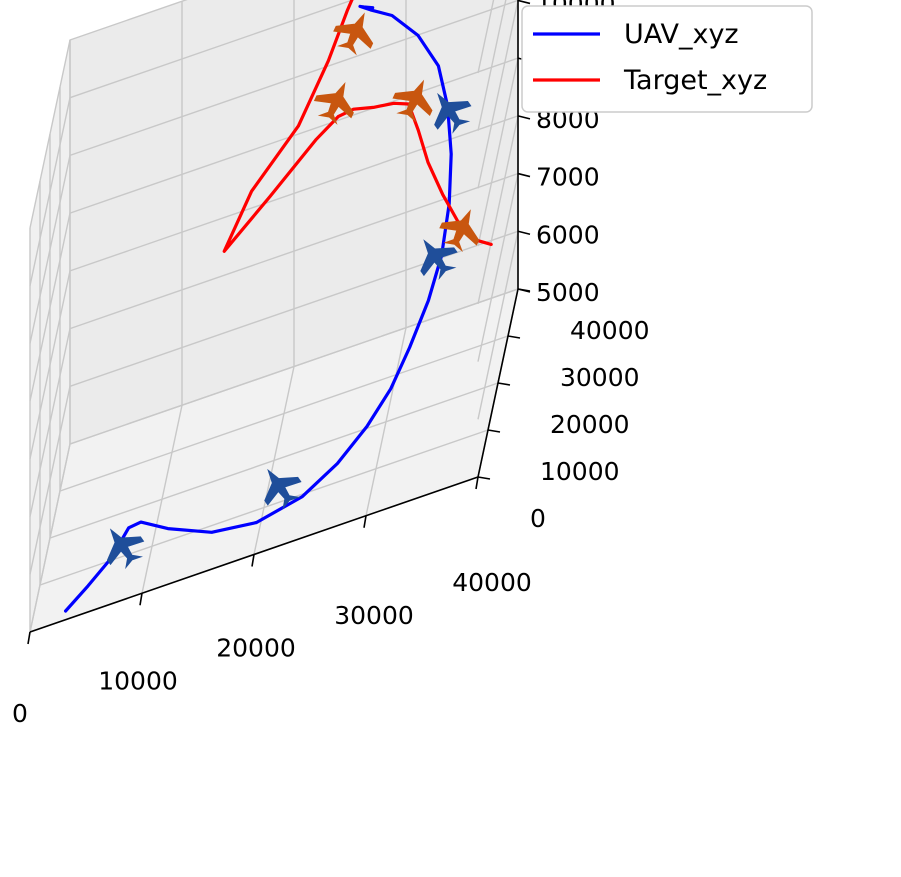 The width and height of the screenshot is (901, 877). Describe the element at coordinates (568, 292) in the screenshot. I see `z-tick-label: 5000` at that location.